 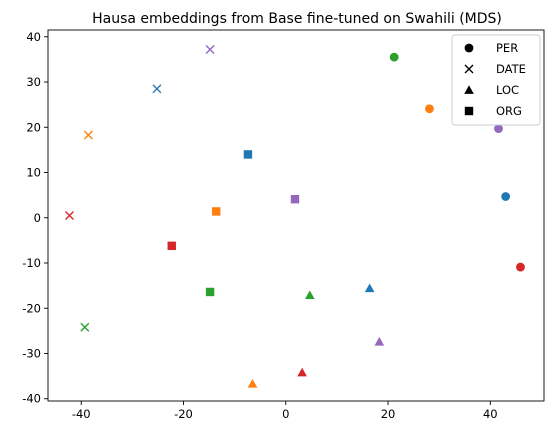 I want to click on y-tick-label: 30, so click(x=33, y=82).